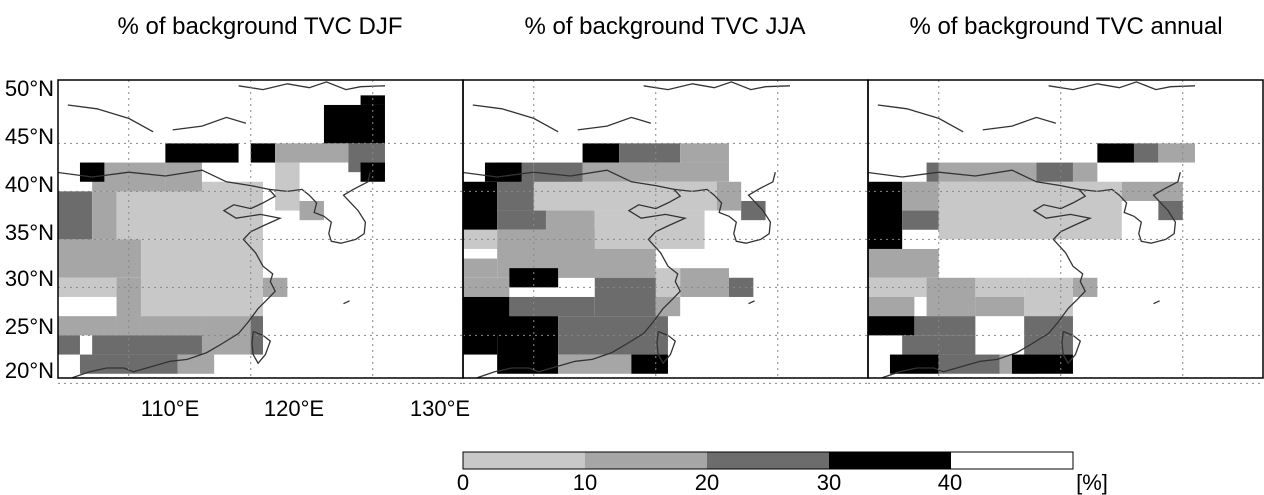 Image resolution: width=1264 pixels, height=495 pixels. Describe the element at coordinates (707, 482) in the screenshot. I see `colorbar-tick-20: 20` at that location.